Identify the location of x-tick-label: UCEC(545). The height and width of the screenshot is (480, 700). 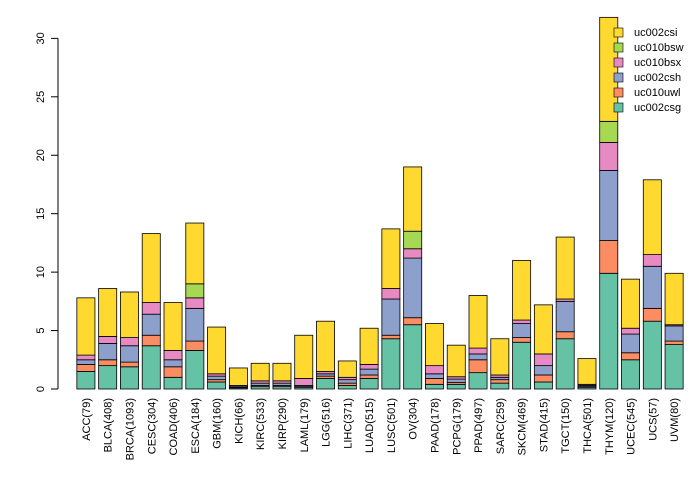
(632, 426).